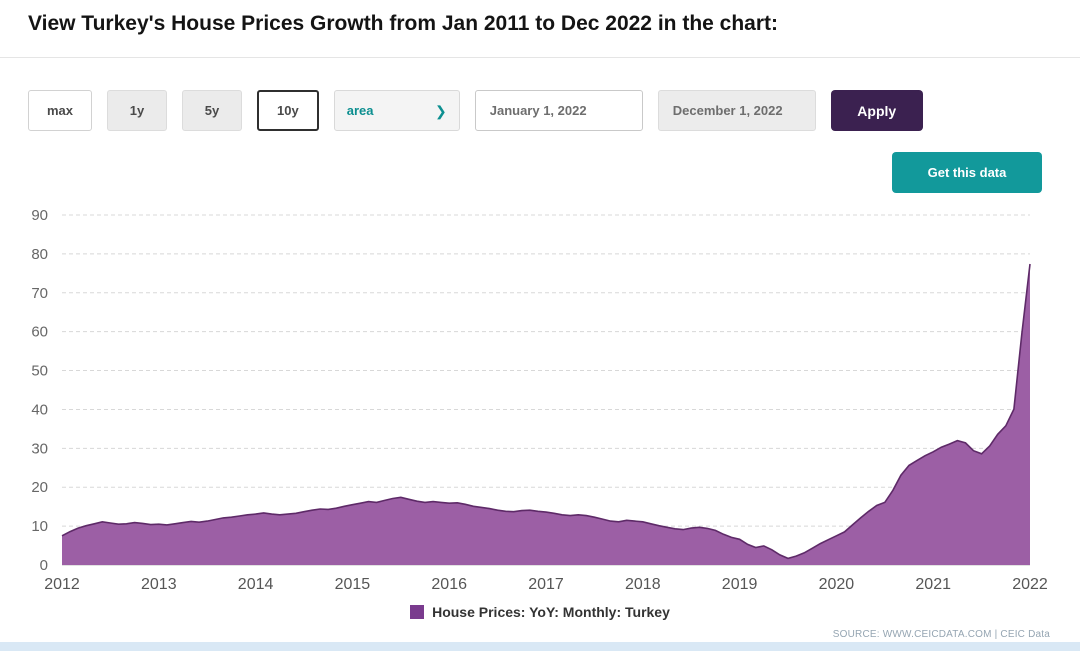 The image size is (1080, 651). Describe the element at coordinates (62, 584) in the screenshot. I see `x-axis-tick-label: 2012` at that location.